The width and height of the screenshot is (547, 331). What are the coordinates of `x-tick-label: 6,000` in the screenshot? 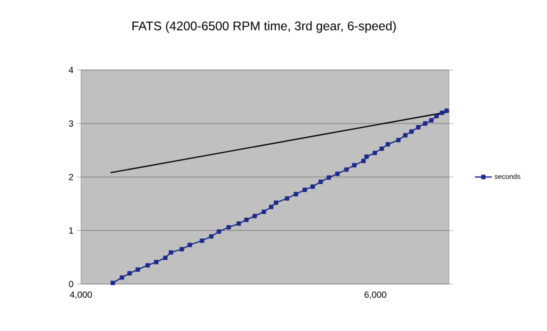 It's located at (375, 295).